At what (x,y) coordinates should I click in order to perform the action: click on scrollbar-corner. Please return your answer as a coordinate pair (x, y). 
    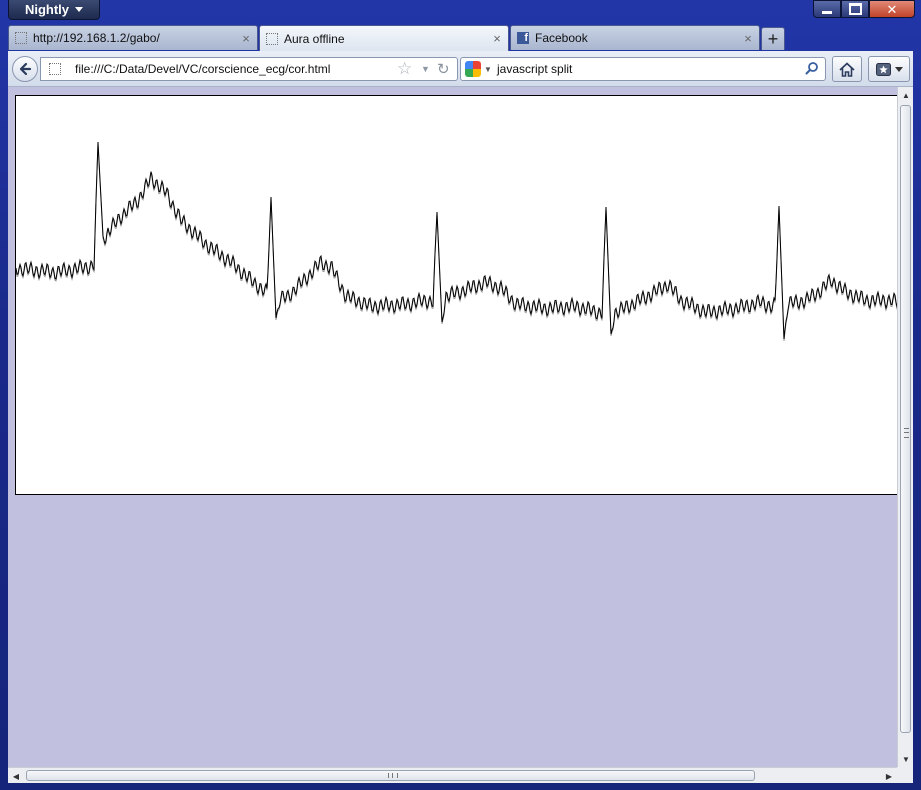
    Looking at the image, I should click on (905, 775).